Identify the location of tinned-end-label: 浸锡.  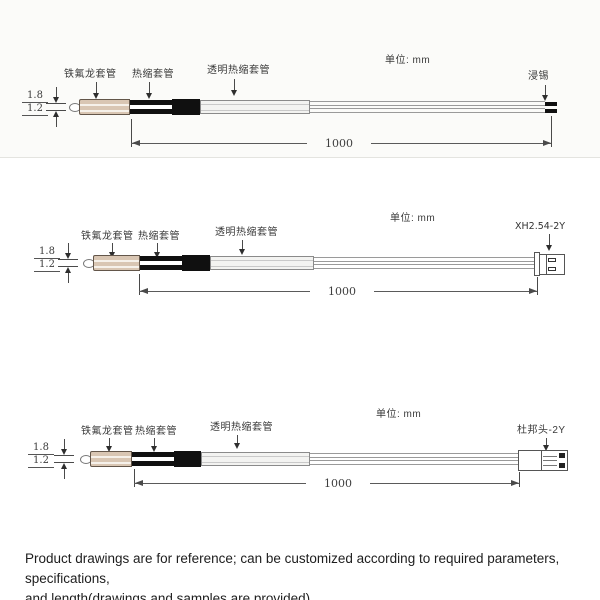
(538, 76).